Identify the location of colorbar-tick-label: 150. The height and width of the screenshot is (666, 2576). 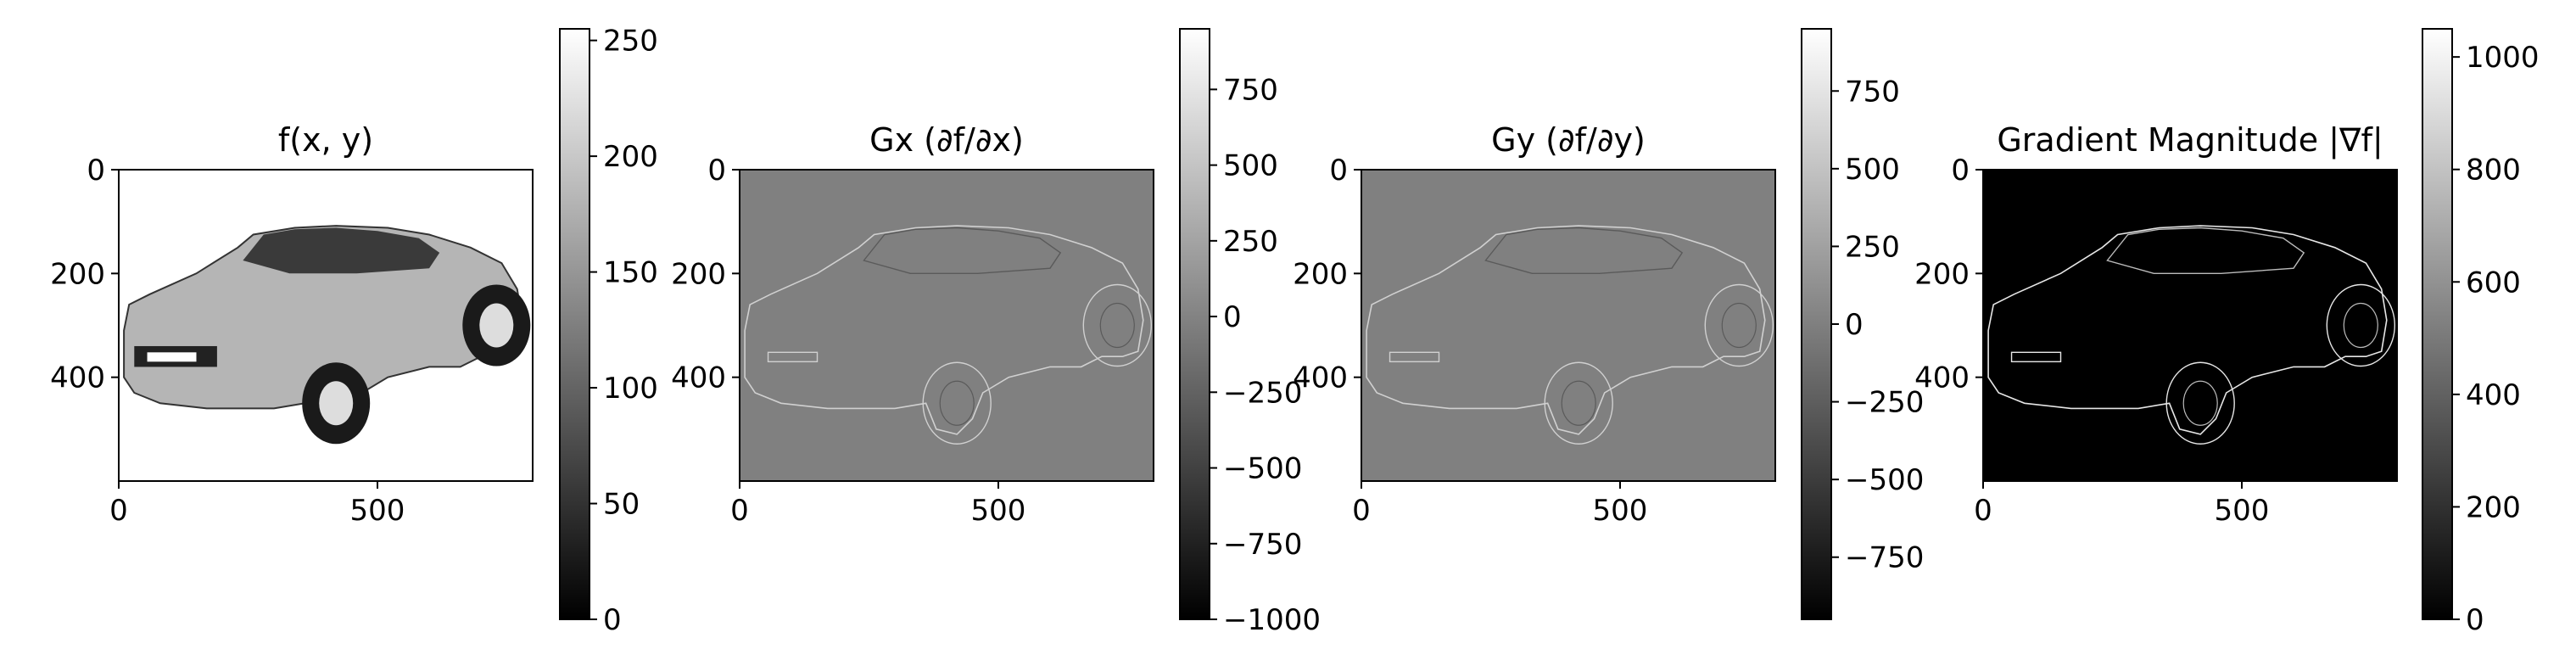
(630, 273).